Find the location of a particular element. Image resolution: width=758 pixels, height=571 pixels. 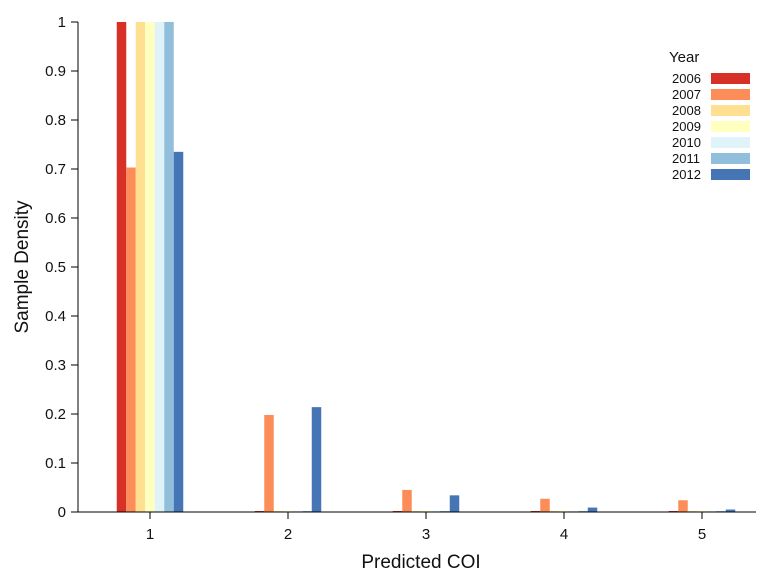

x-ticks: 1 2 3 4 5 is located at coordinates (426, 527).